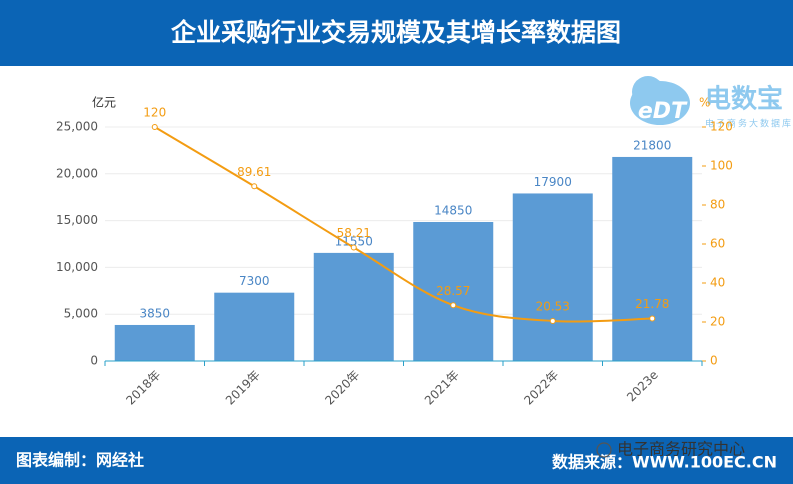  What do you see at coordinates (714, 361) in the screenshot?
I see `y2-tick-label: 0` at bounding box center [714, 361].